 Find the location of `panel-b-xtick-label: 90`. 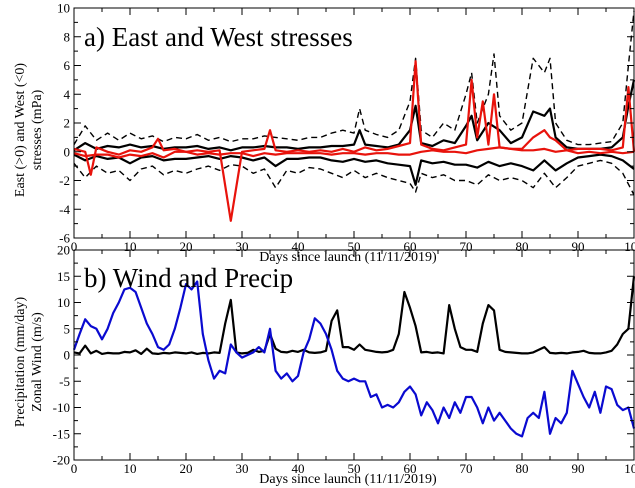

panel-b-xtick-label: 90 is located at coordinates (578, 468).